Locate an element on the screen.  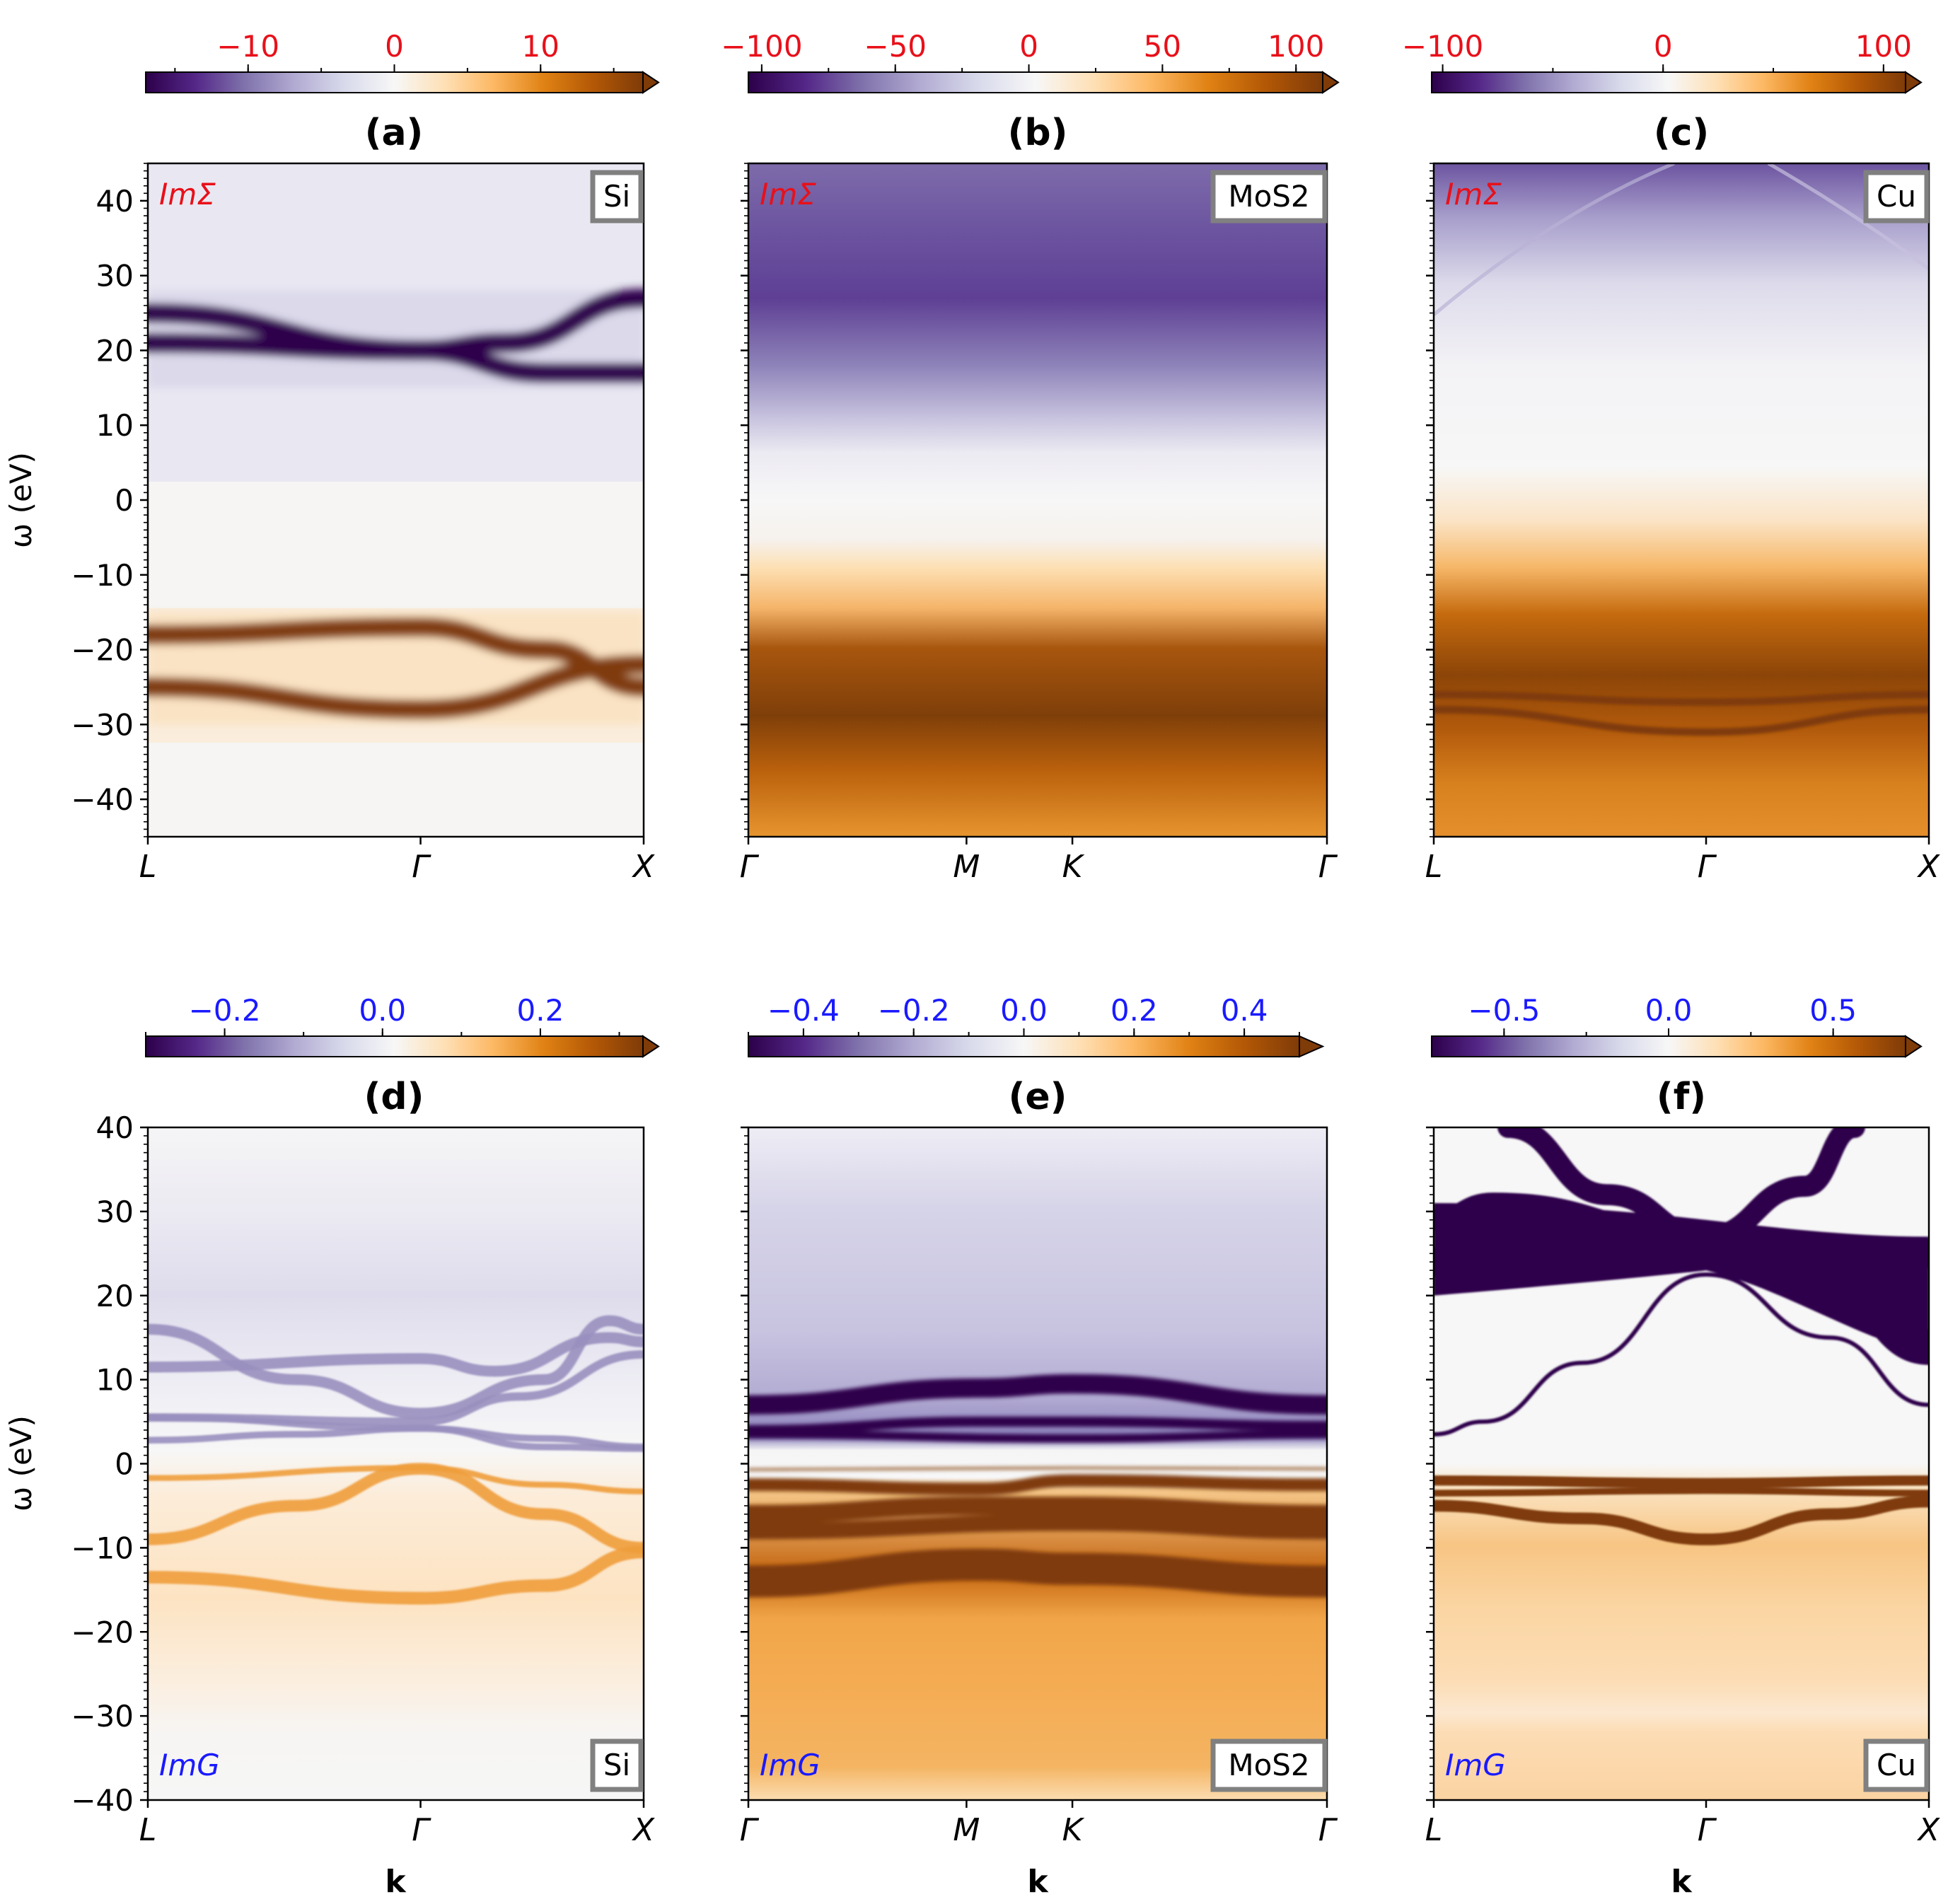
label-quantity-f: ImG is located at coordinates (1475, 1765).